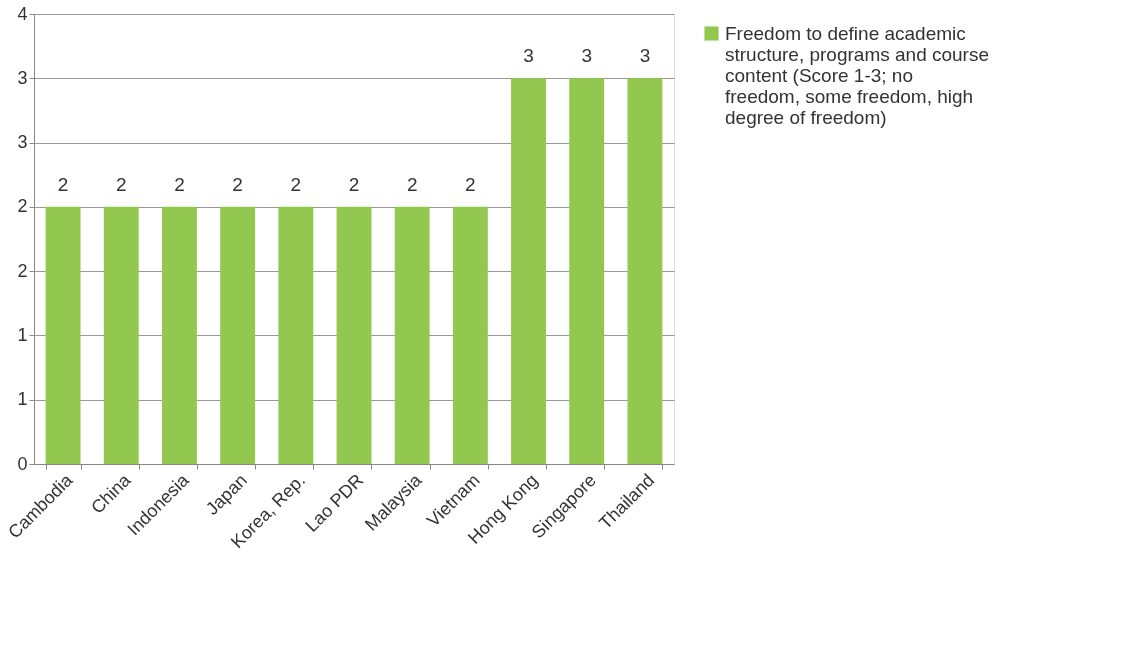 Image resolution: width=1140 pixels, height=647 pixels. What do you see at coordinates (22, 13) in the screenshot?
I see `y-tick-label: 4` at bounding box center [22, 13].